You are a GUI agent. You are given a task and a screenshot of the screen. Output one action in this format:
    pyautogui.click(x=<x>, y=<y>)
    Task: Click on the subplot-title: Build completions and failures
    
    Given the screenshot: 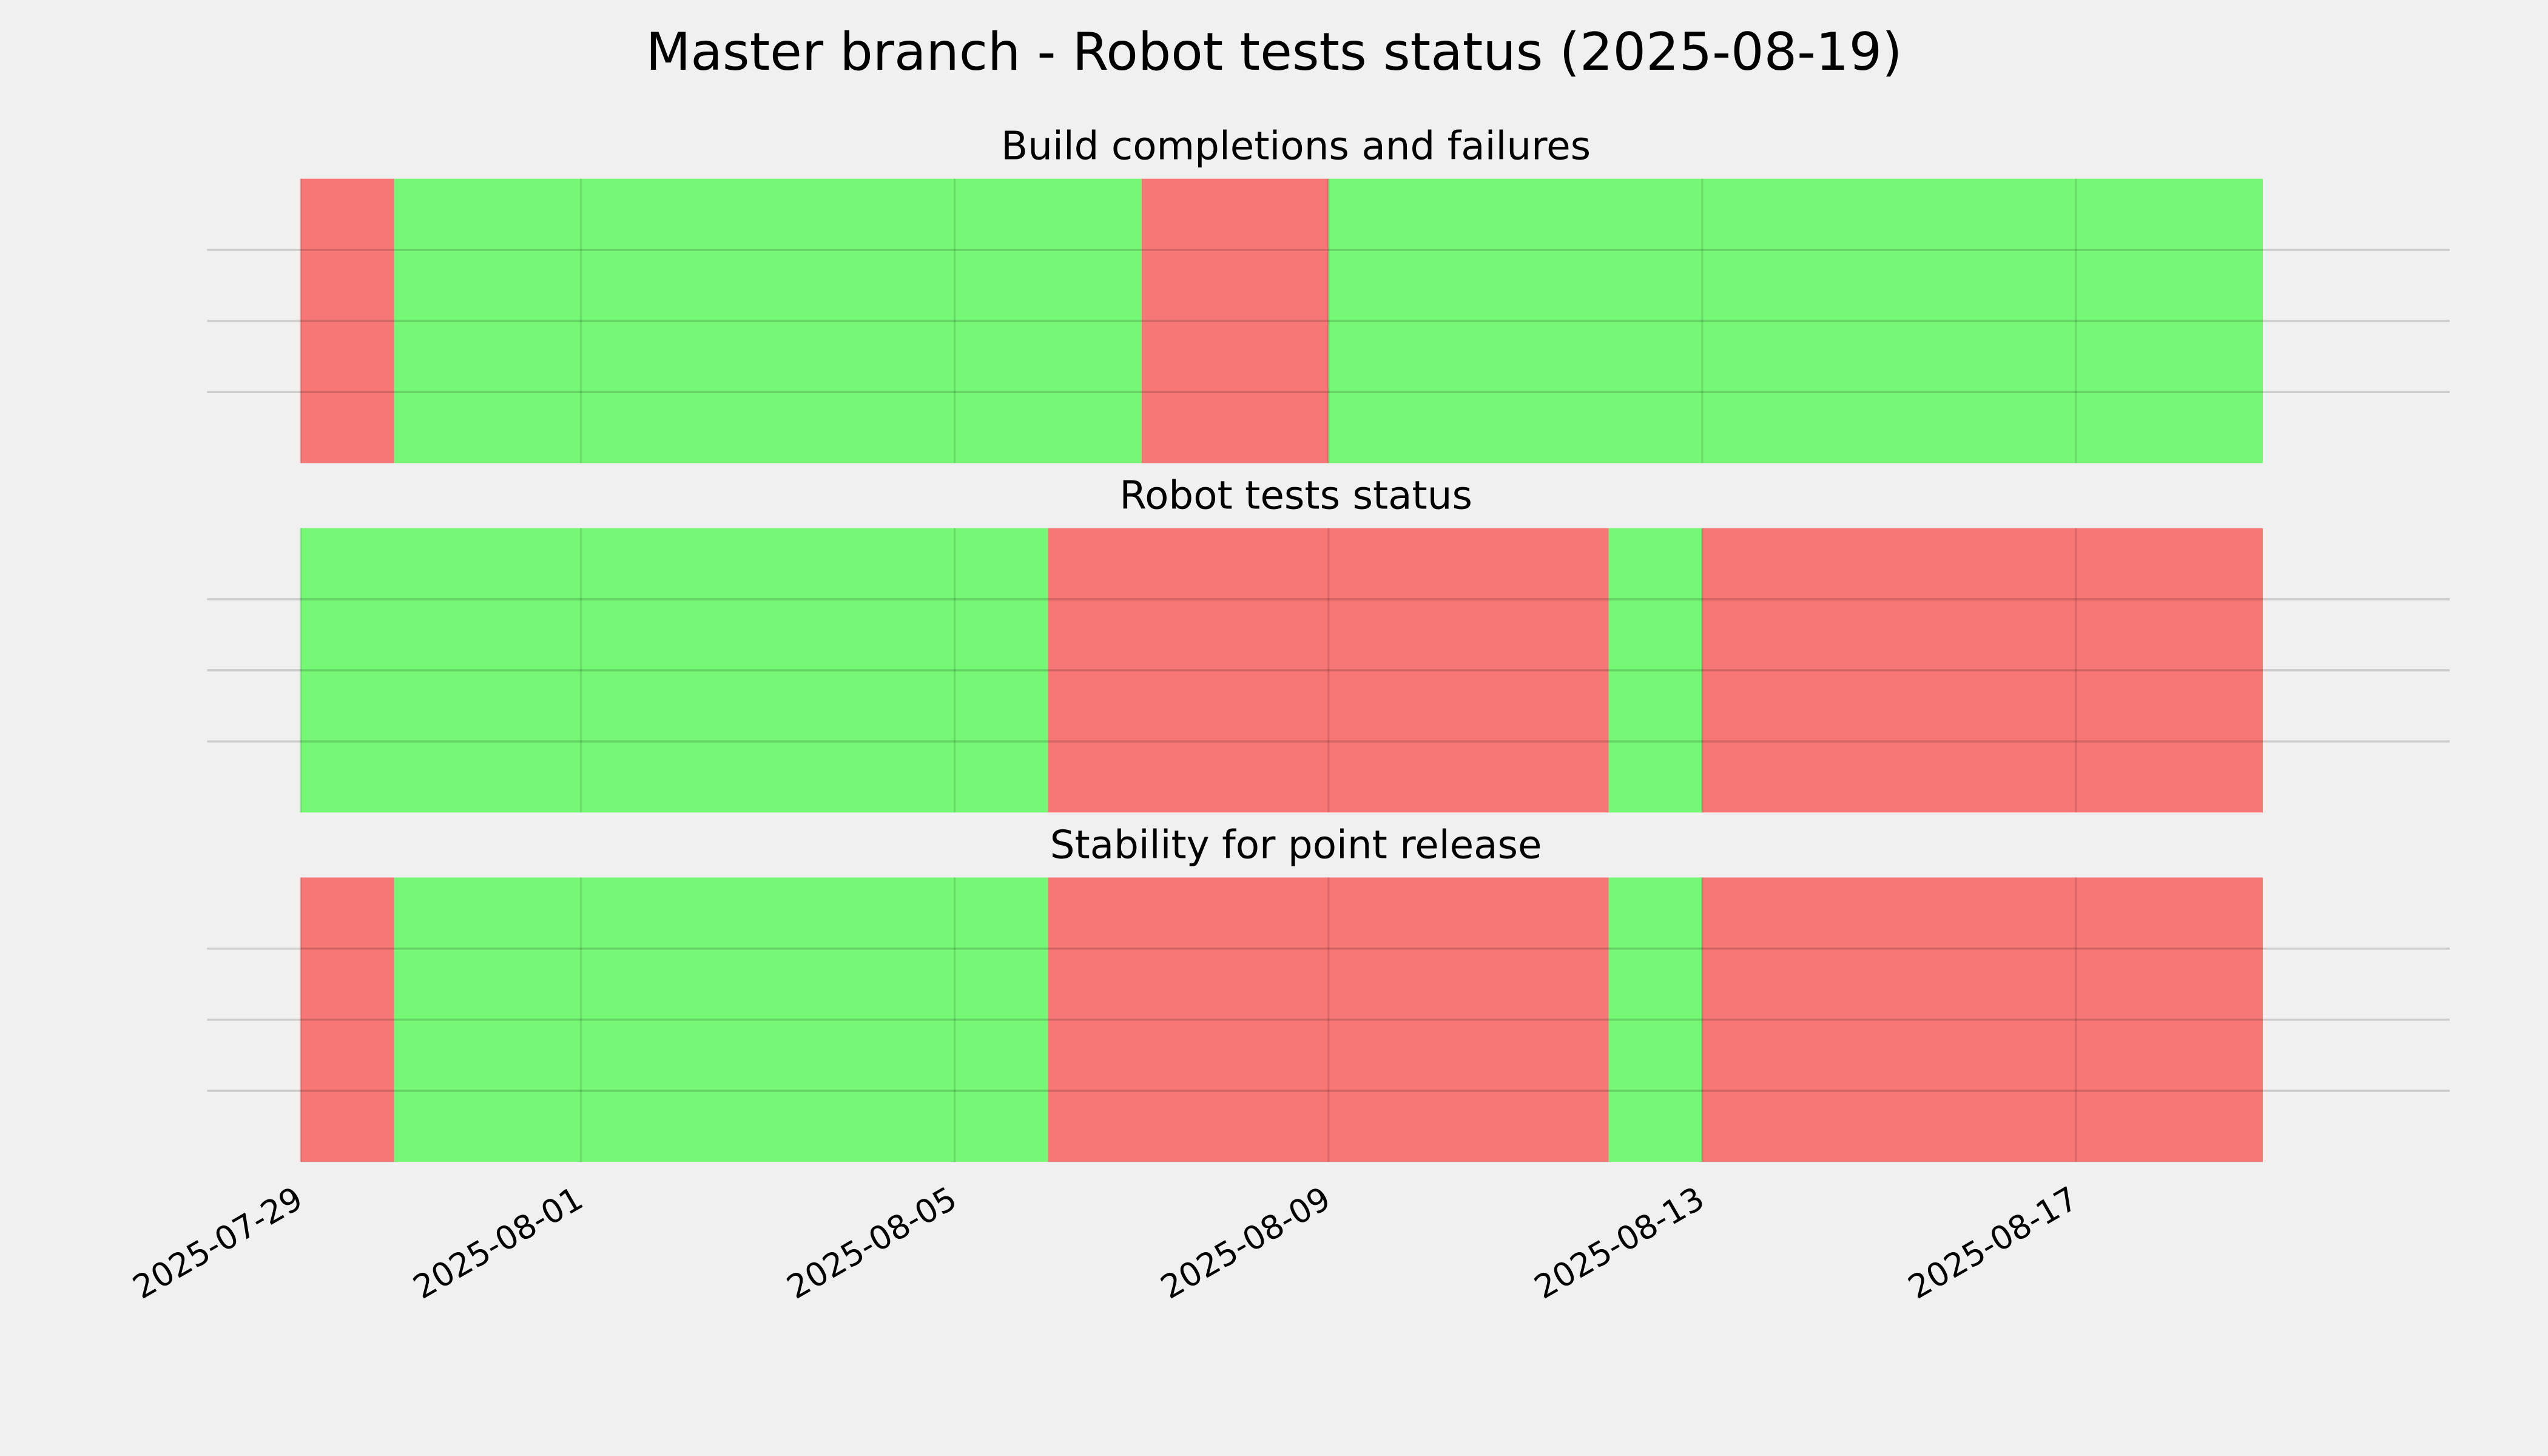 What is the action you would take?
    pyautogui.click(x=1296, y=146)
    